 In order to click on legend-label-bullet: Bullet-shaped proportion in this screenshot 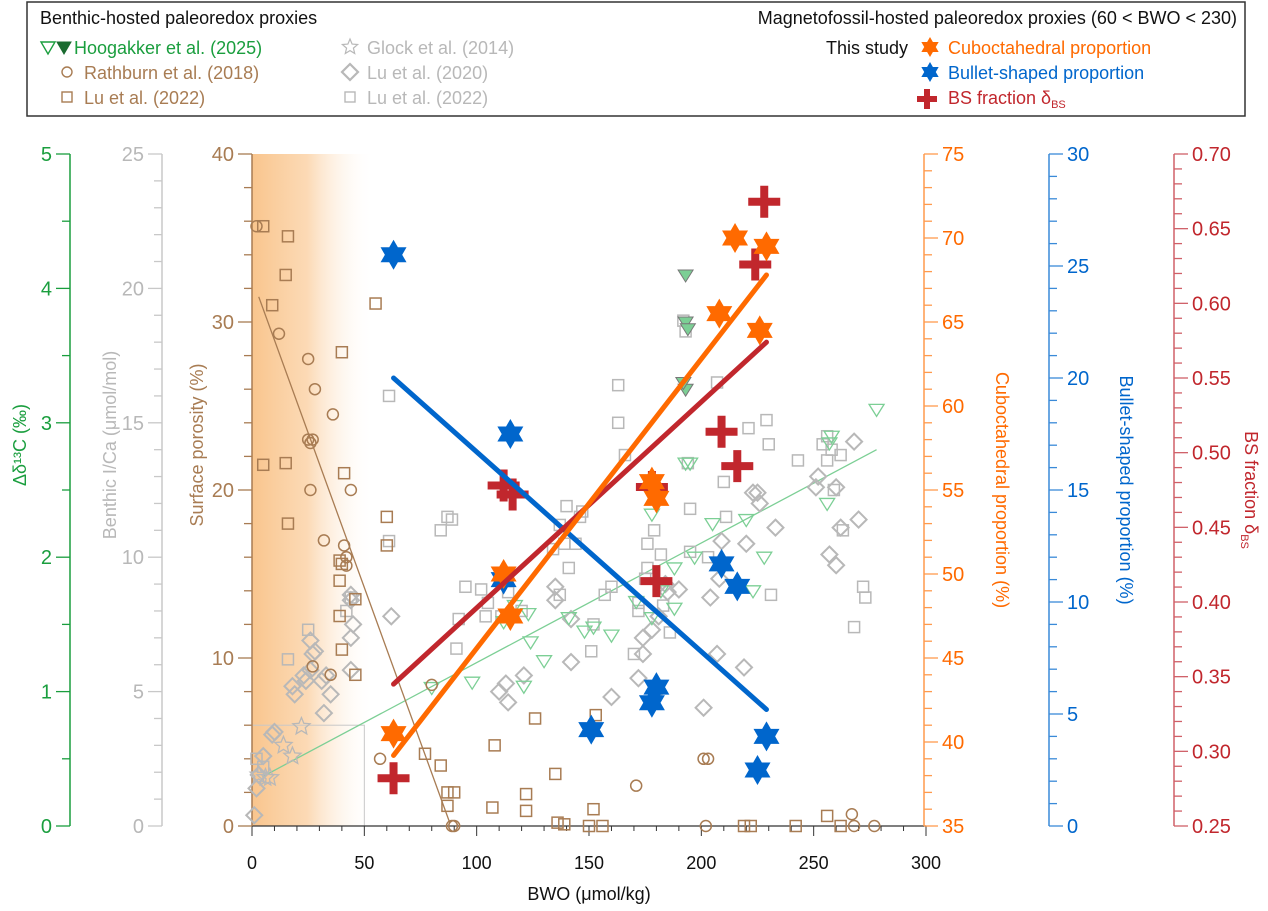, I will do `click(1046, 73)`.